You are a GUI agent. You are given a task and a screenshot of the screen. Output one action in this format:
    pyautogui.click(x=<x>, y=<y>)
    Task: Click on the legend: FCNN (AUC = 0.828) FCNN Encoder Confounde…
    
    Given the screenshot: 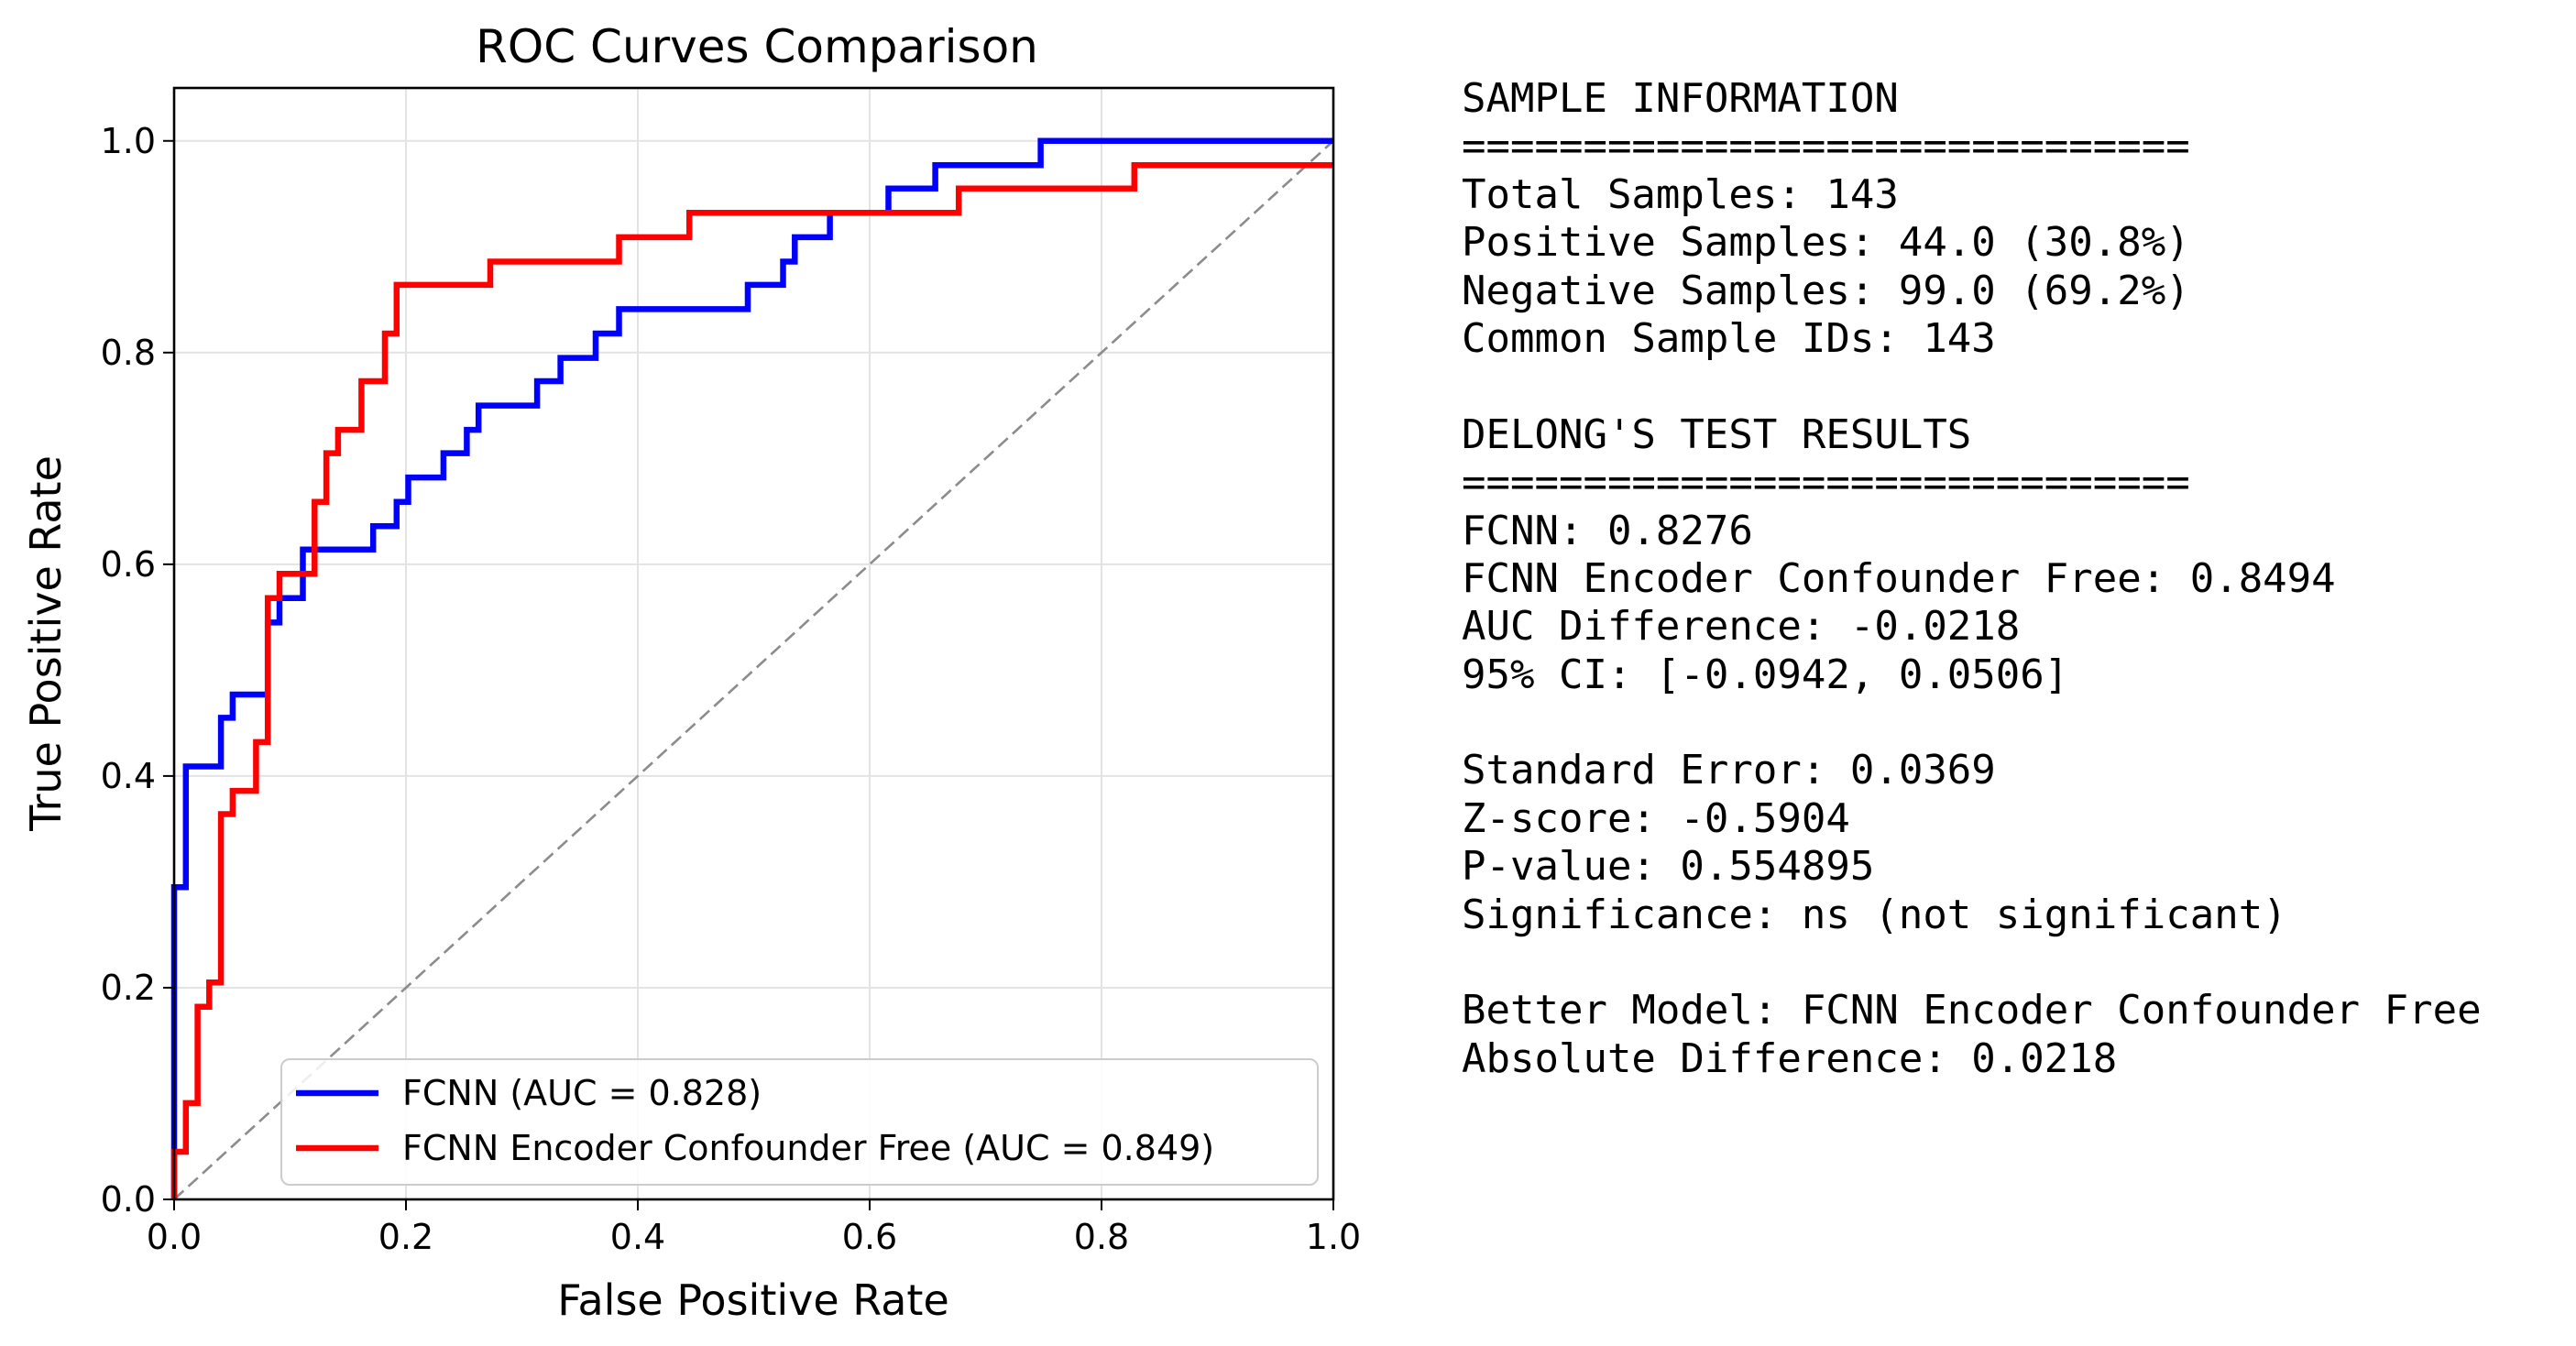 What is the action you would take?
    pyautogui.click(x=799, y=1122)
    